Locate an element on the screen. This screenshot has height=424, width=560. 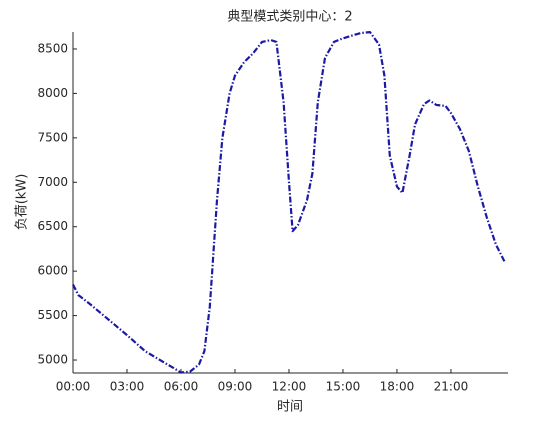
y-tick-label: 8500 is located at coordinates (52, 48).